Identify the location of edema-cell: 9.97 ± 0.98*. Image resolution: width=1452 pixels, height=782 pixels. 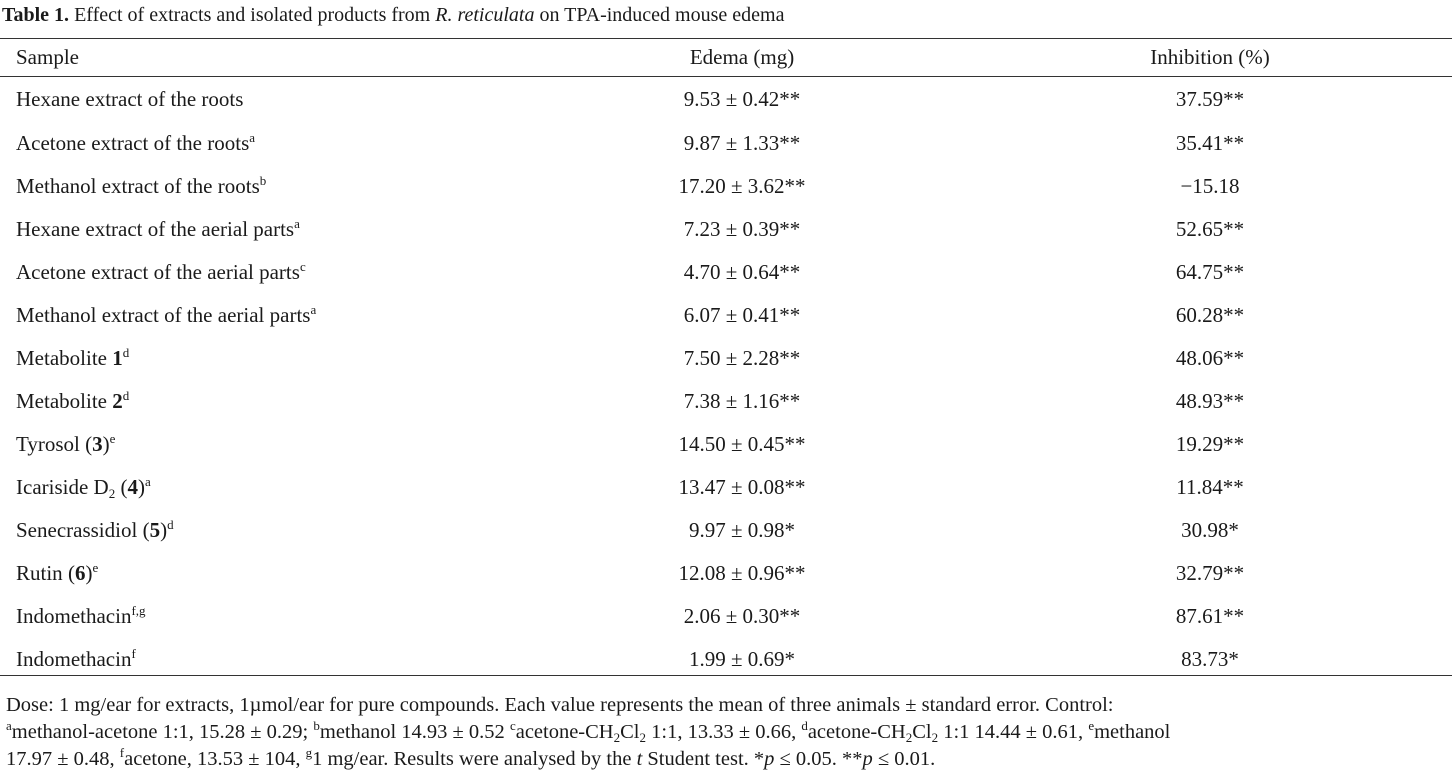
(742, 530).